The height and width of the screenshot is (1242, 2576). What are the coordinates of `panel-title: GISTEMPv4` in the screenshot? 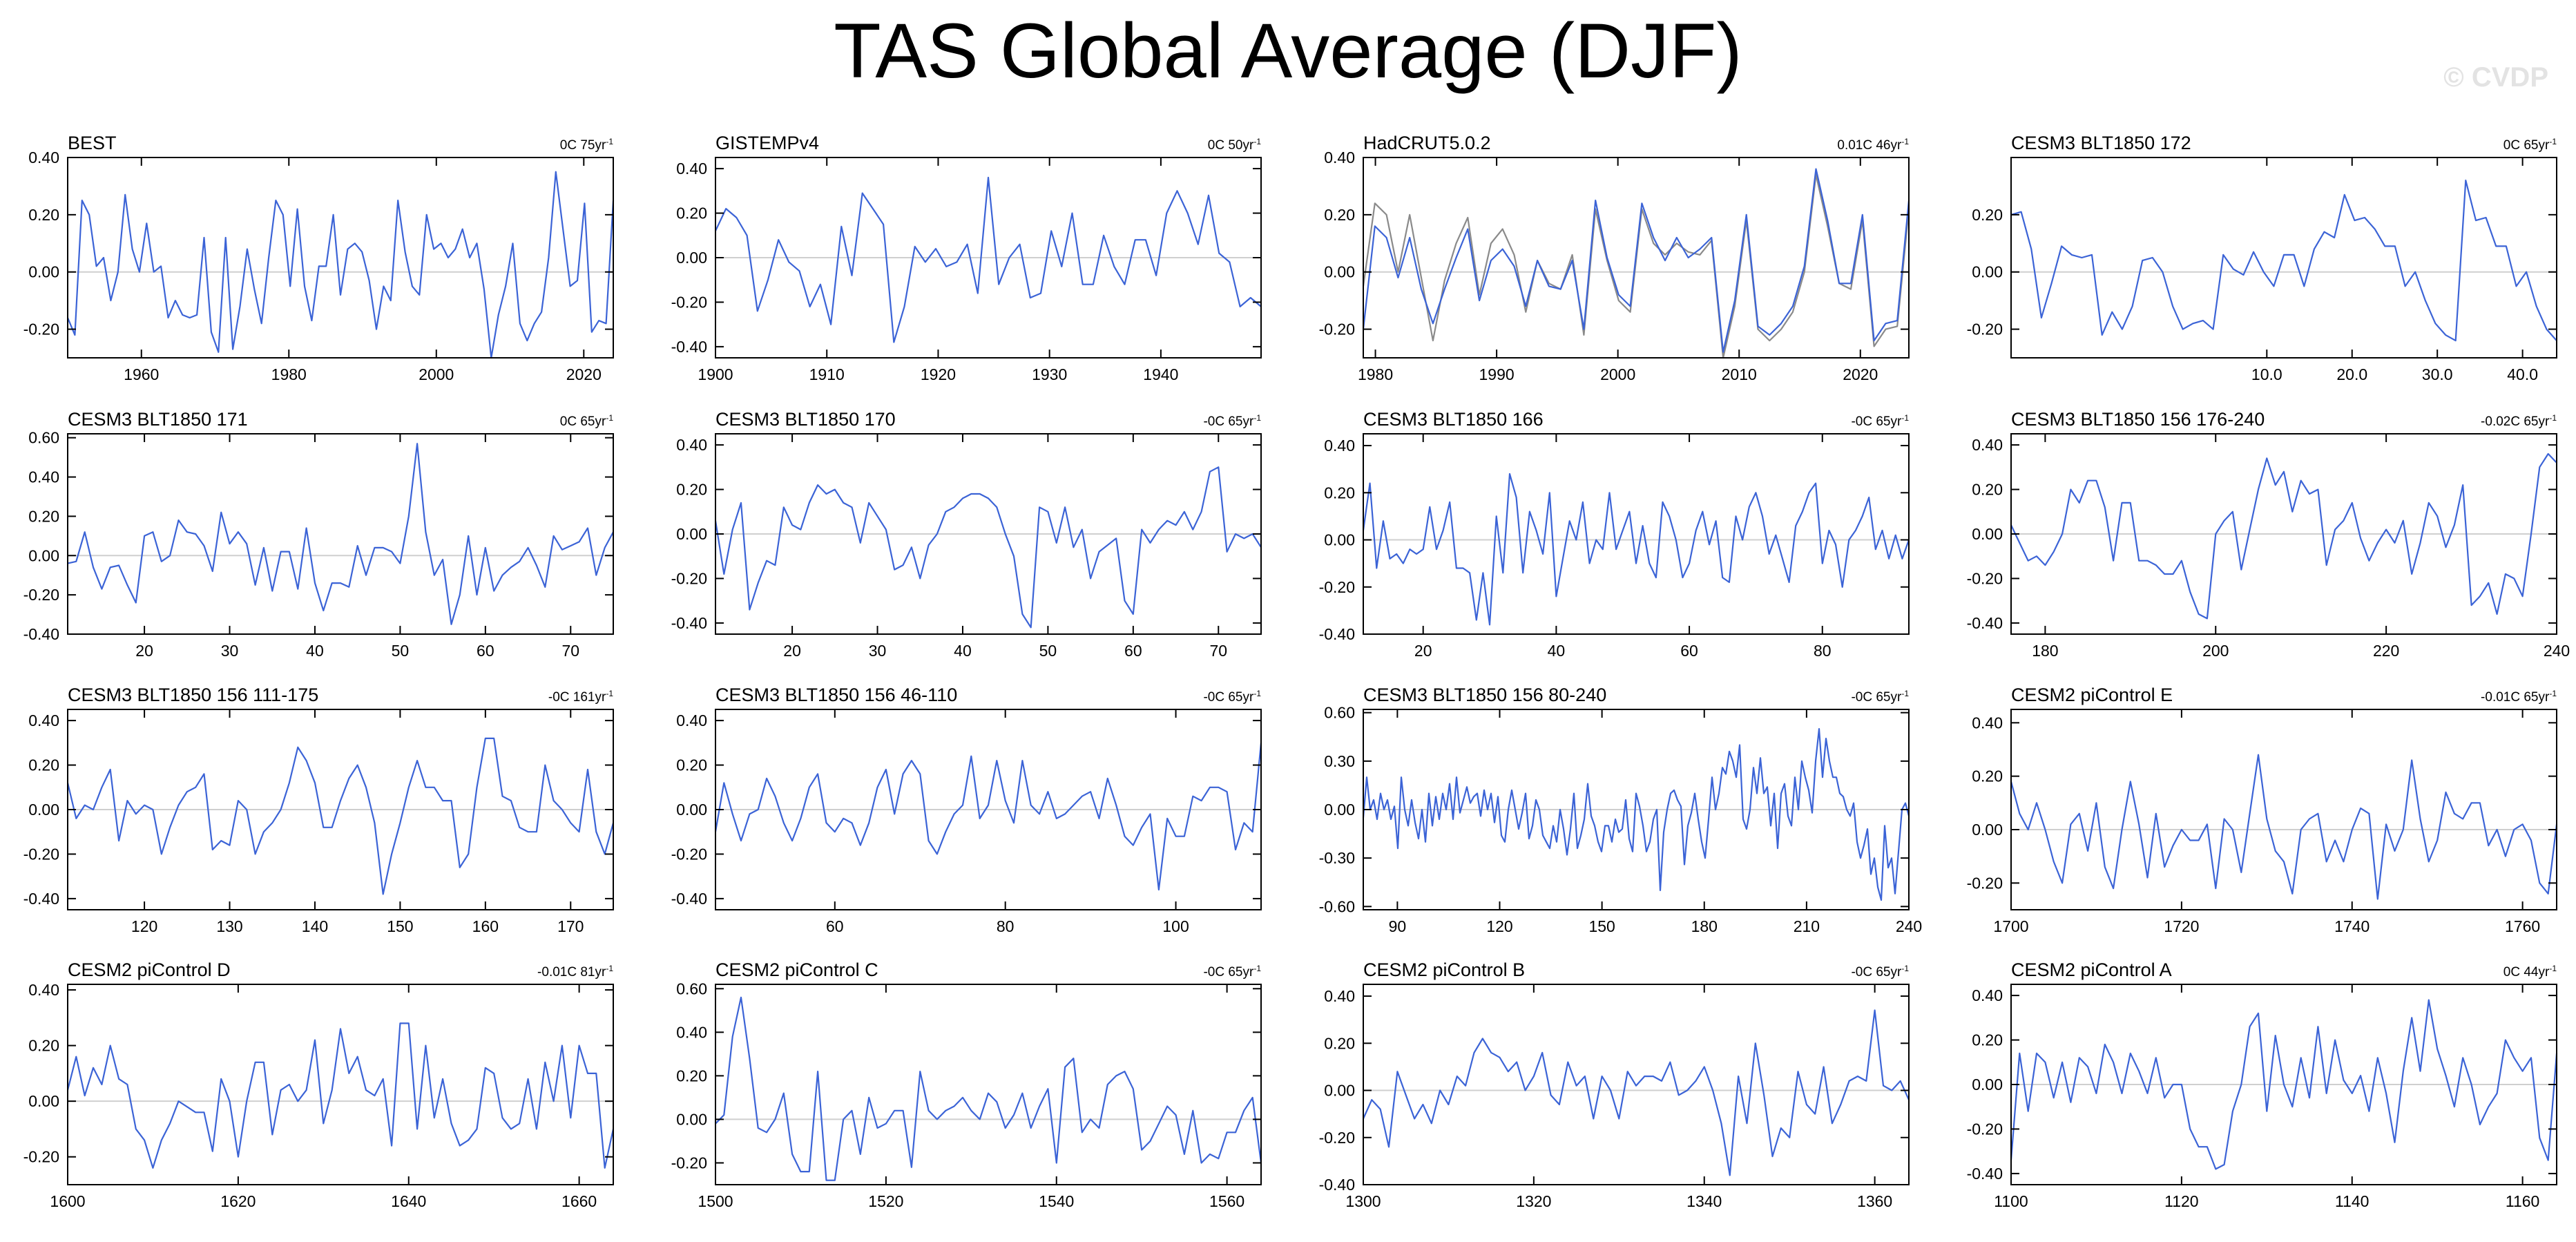 It's located at (767, 143).